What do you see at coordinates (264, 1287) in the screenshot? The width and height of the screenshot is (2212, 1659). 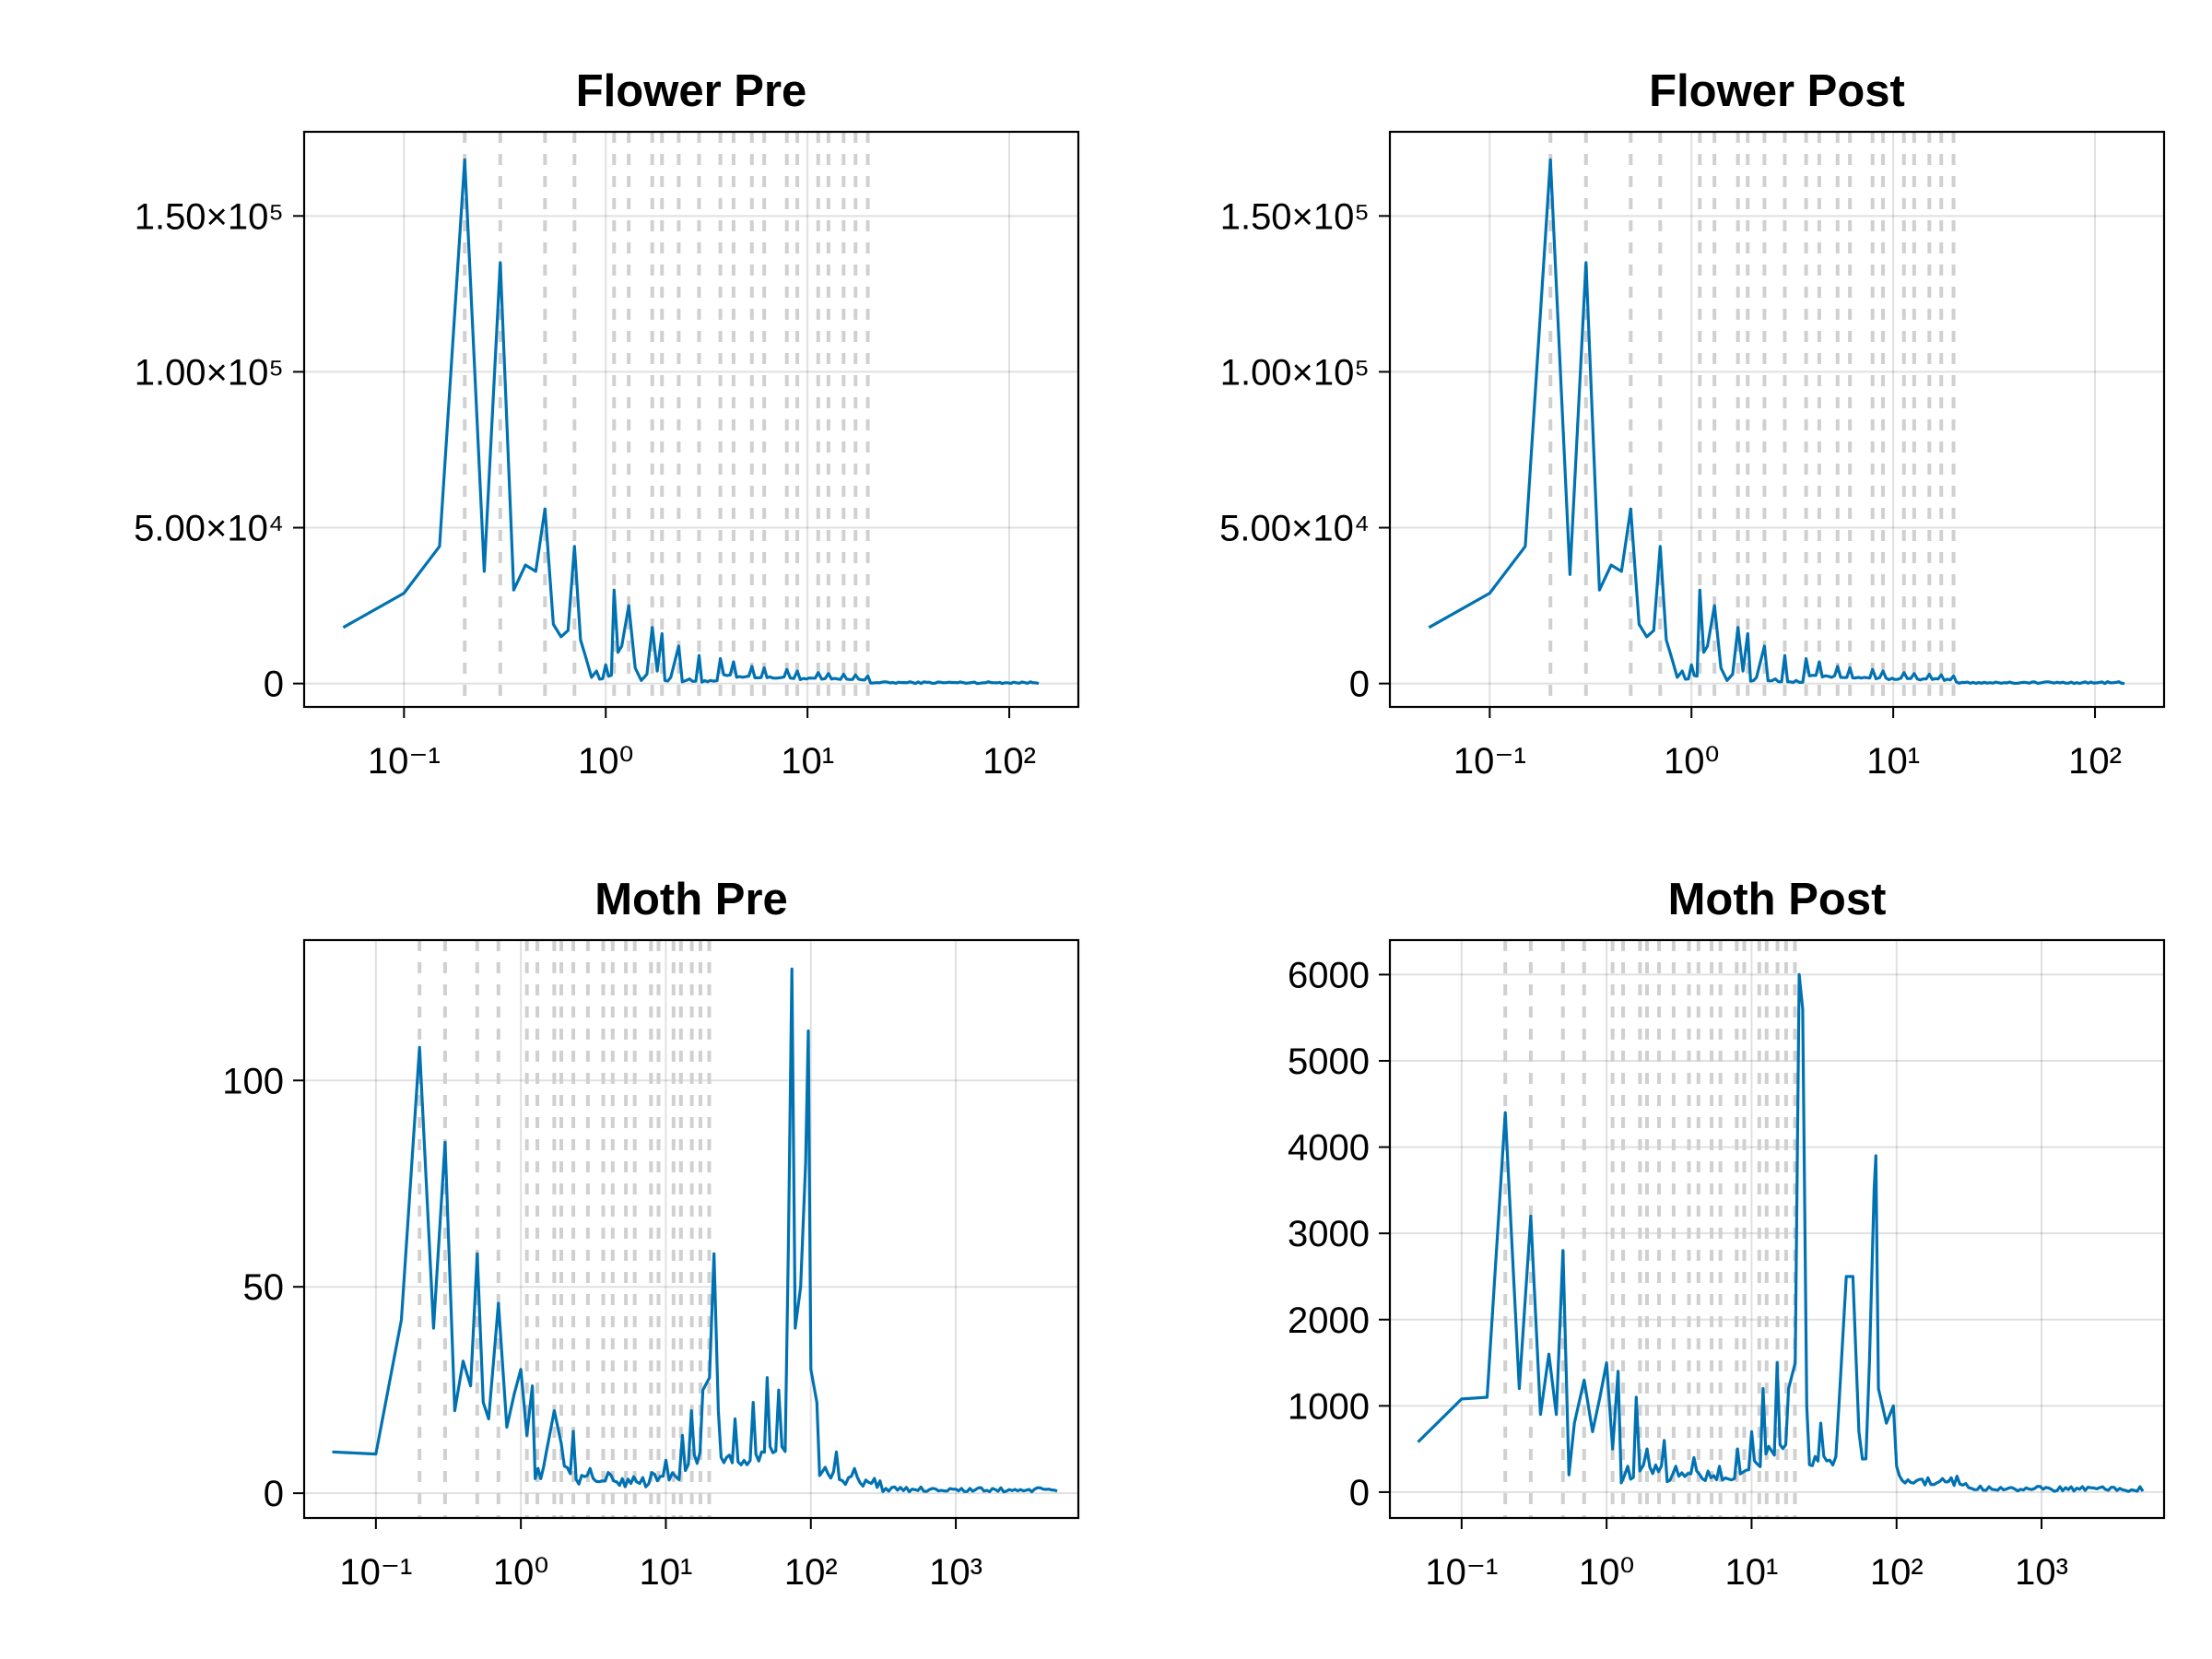 I see `y-tick-label: 50` at bounding box center [264, 1287].